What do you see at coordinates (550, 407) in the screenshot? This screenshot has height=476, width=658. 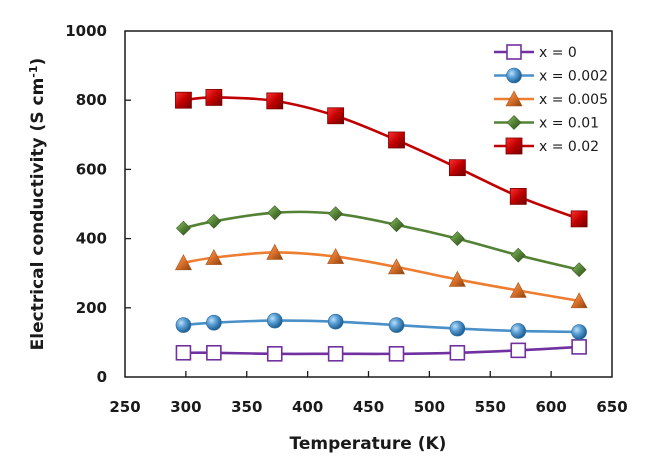 I see `x-tick-label: 600` at bounding box center [550, 407].